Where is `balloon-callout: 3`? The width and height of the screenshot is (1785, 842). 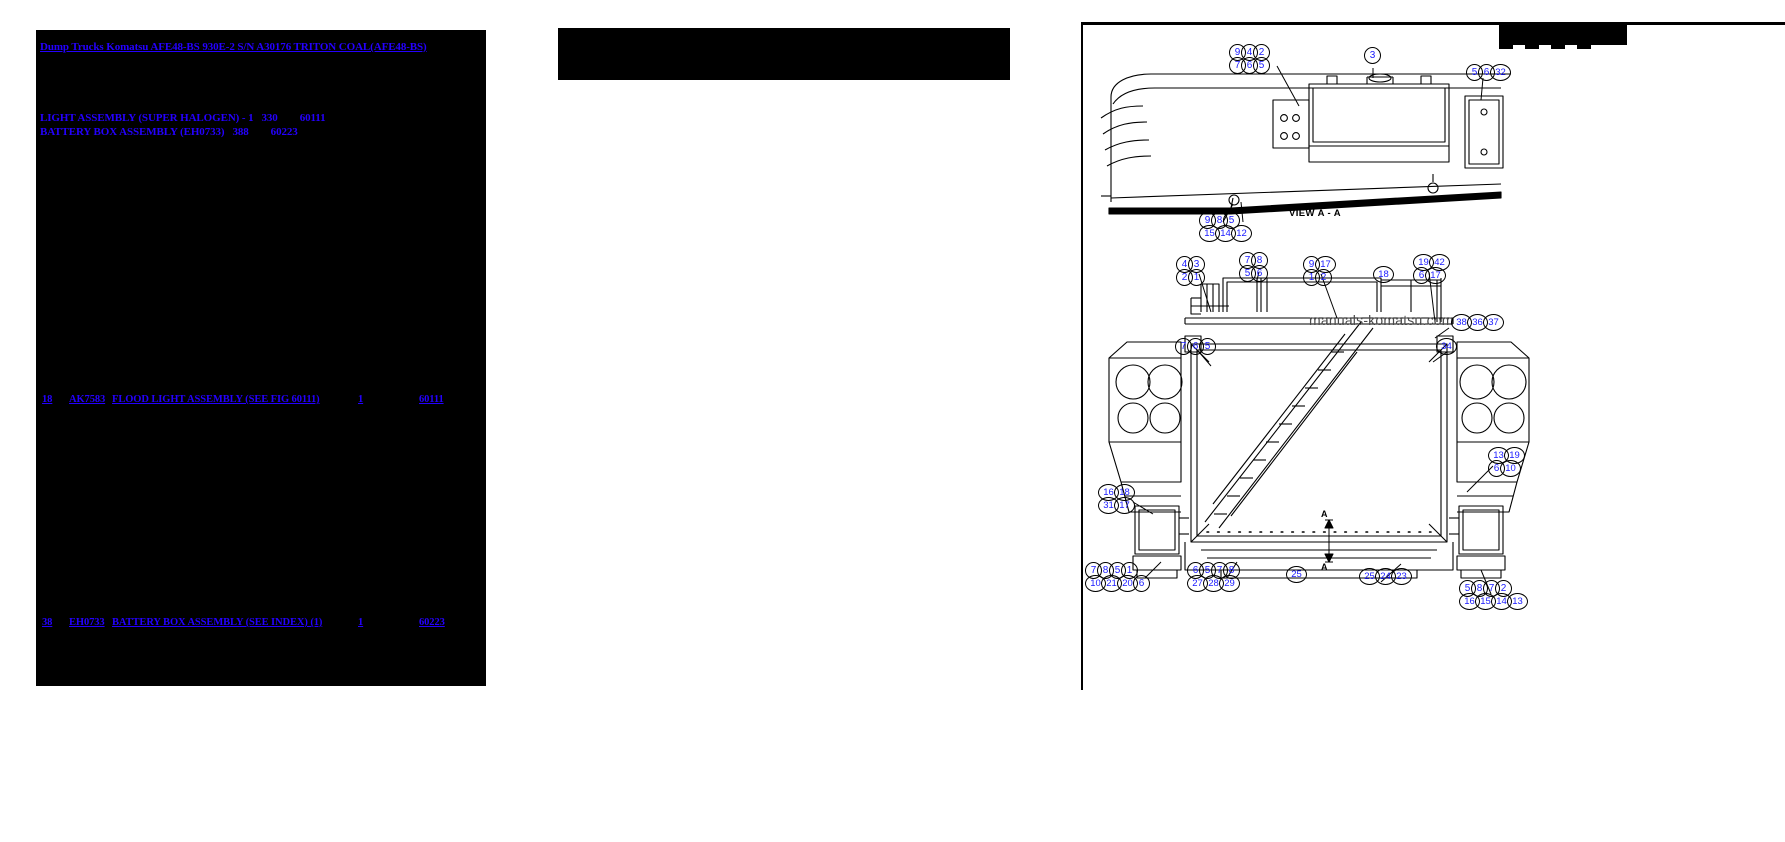
balloon-callout: 3 is located at coordinates (1372, 55).